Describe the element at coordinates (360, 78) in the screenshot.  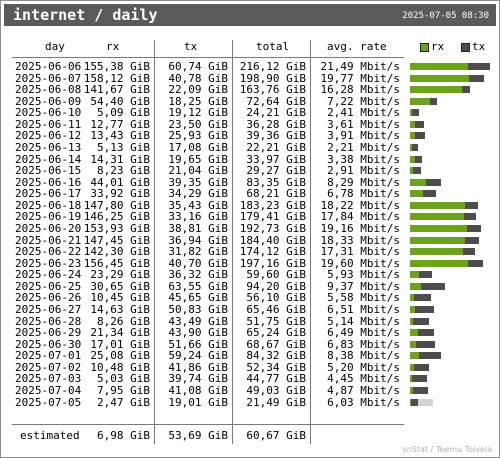
I see `rate-cell: 19,77 Mbit/s` at that location.